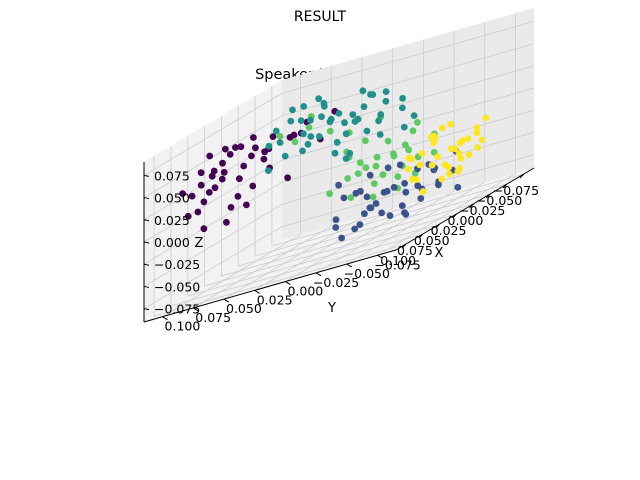  What do you see at coordinates (172, 242) in the screenshot?
I see `z-tick-label: 0.000` at bounding box center [172, 242].